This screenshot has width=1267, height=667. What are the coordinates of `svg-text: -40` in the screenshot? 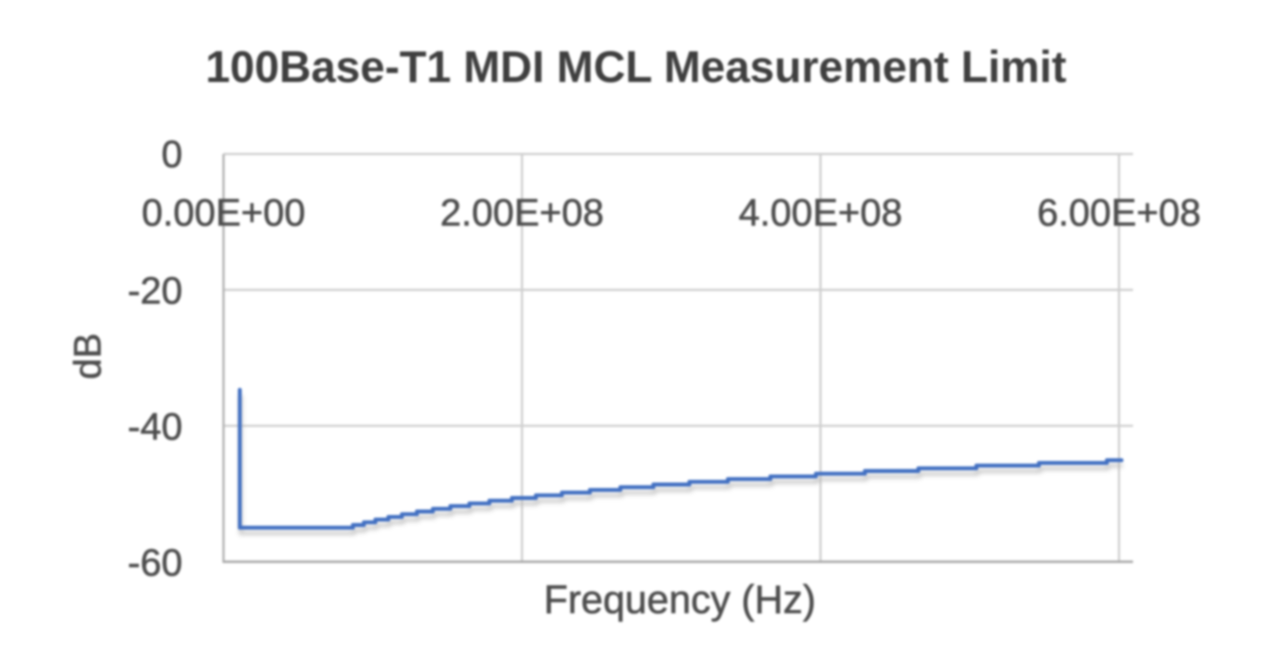 It's located at (155, 428).